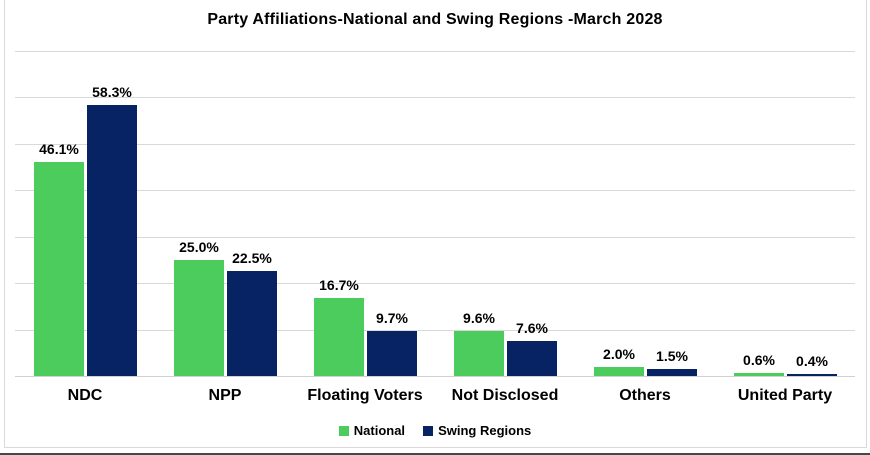 This screenshot has width=870, height=455. What do you see at coordinates (379, 430) in the screenshot?
I see `legend-label-national: National` at bounding box center [379, 430].